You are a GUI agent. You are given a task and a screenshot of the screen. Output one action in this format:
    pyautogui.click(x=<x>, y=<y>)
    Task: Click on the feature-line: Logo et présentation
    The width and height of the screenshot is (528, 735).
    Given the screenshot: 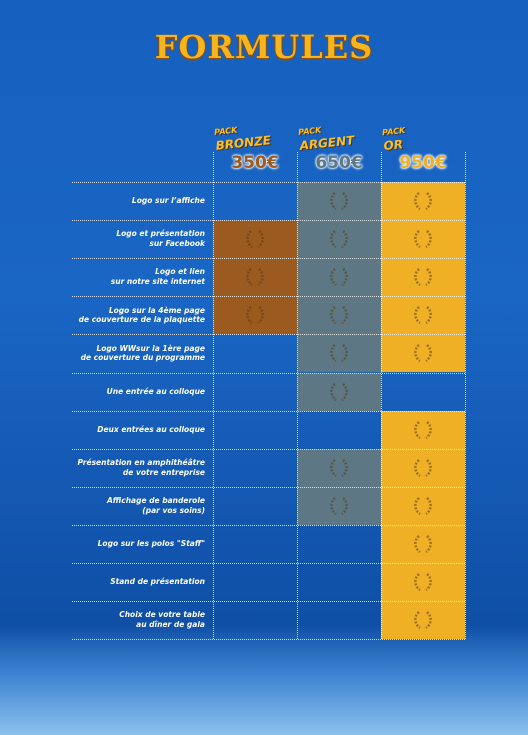 What is the action you would take?
    pyautogui.click(x=160, y=234)
    